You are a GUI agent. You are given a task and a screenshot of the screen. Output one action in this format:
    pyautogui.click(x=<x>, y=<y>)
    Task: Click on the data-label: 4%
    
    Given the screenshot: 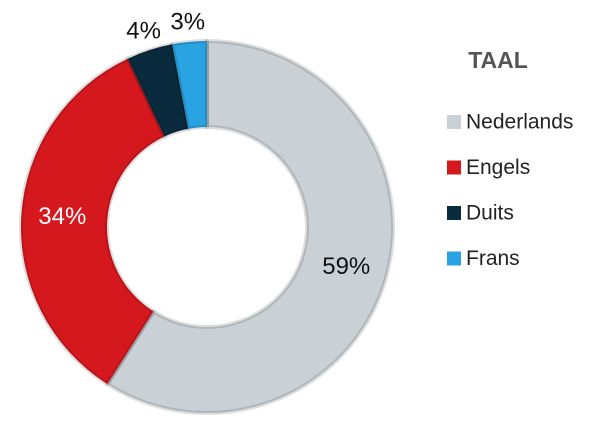 What is the action you would take?
    pyautogui.click(x=143, y=30)
    